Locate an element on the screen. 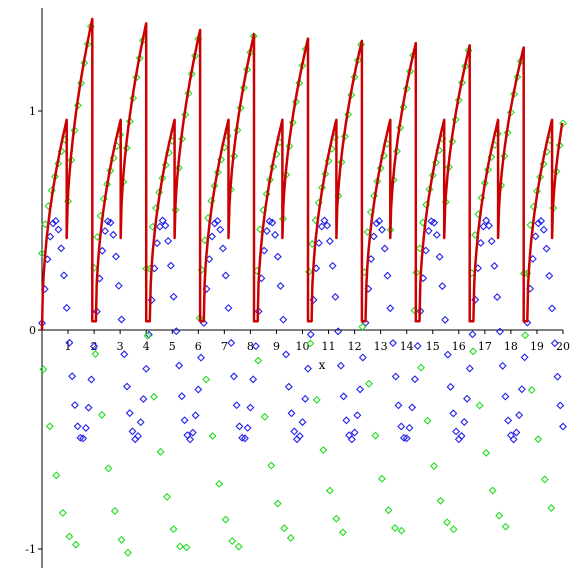 Image resolution: width=576 pixels, height=576 pixels. x-tick-label: 6 is located at coordinates (198, 346).